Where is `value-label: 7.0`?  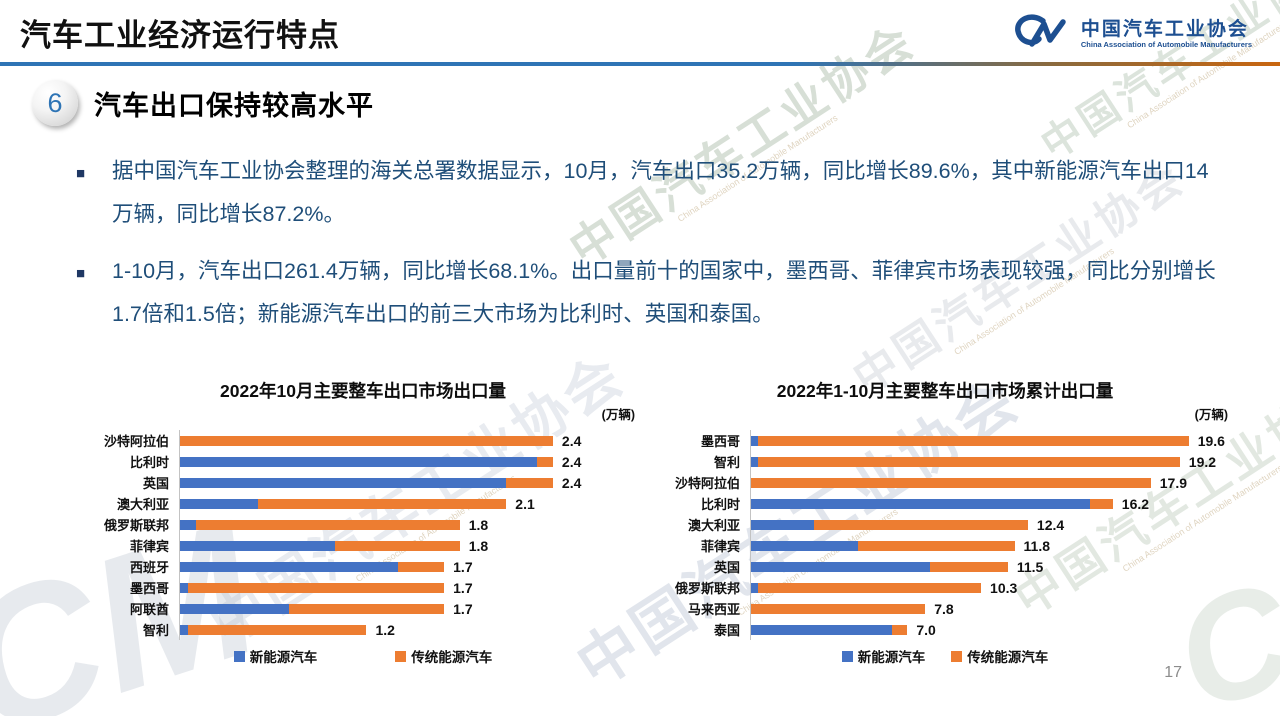
value-label: 7.0 is located at coordinates (926, 629).